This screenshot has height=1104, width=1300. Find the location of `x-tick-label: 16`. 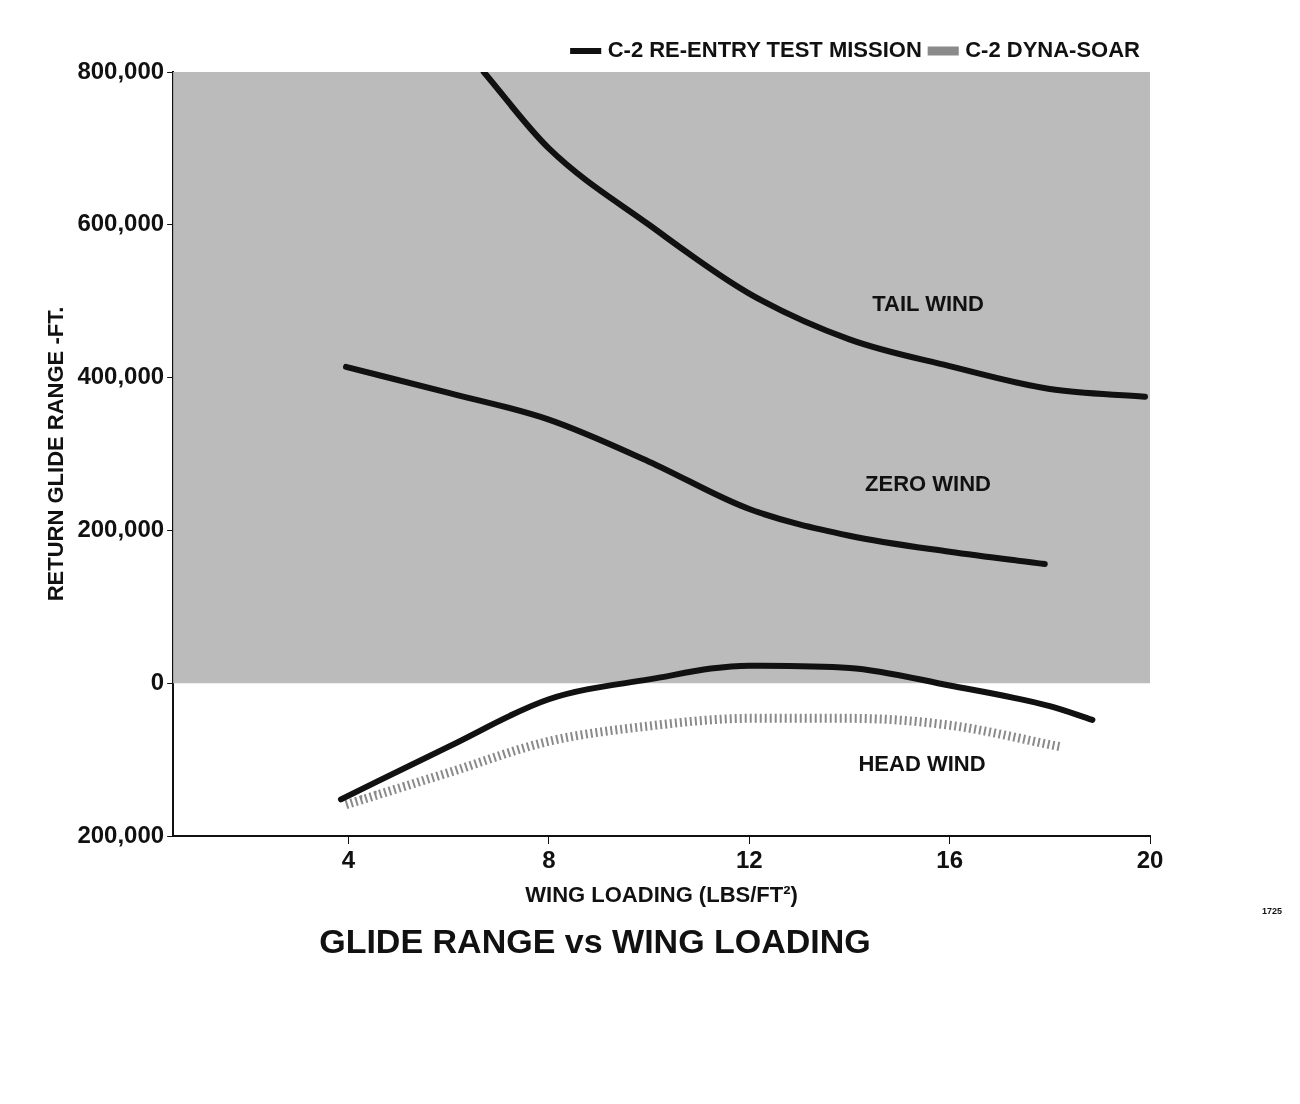

x-tick-label: 16 is located at coordinates (949, 860).